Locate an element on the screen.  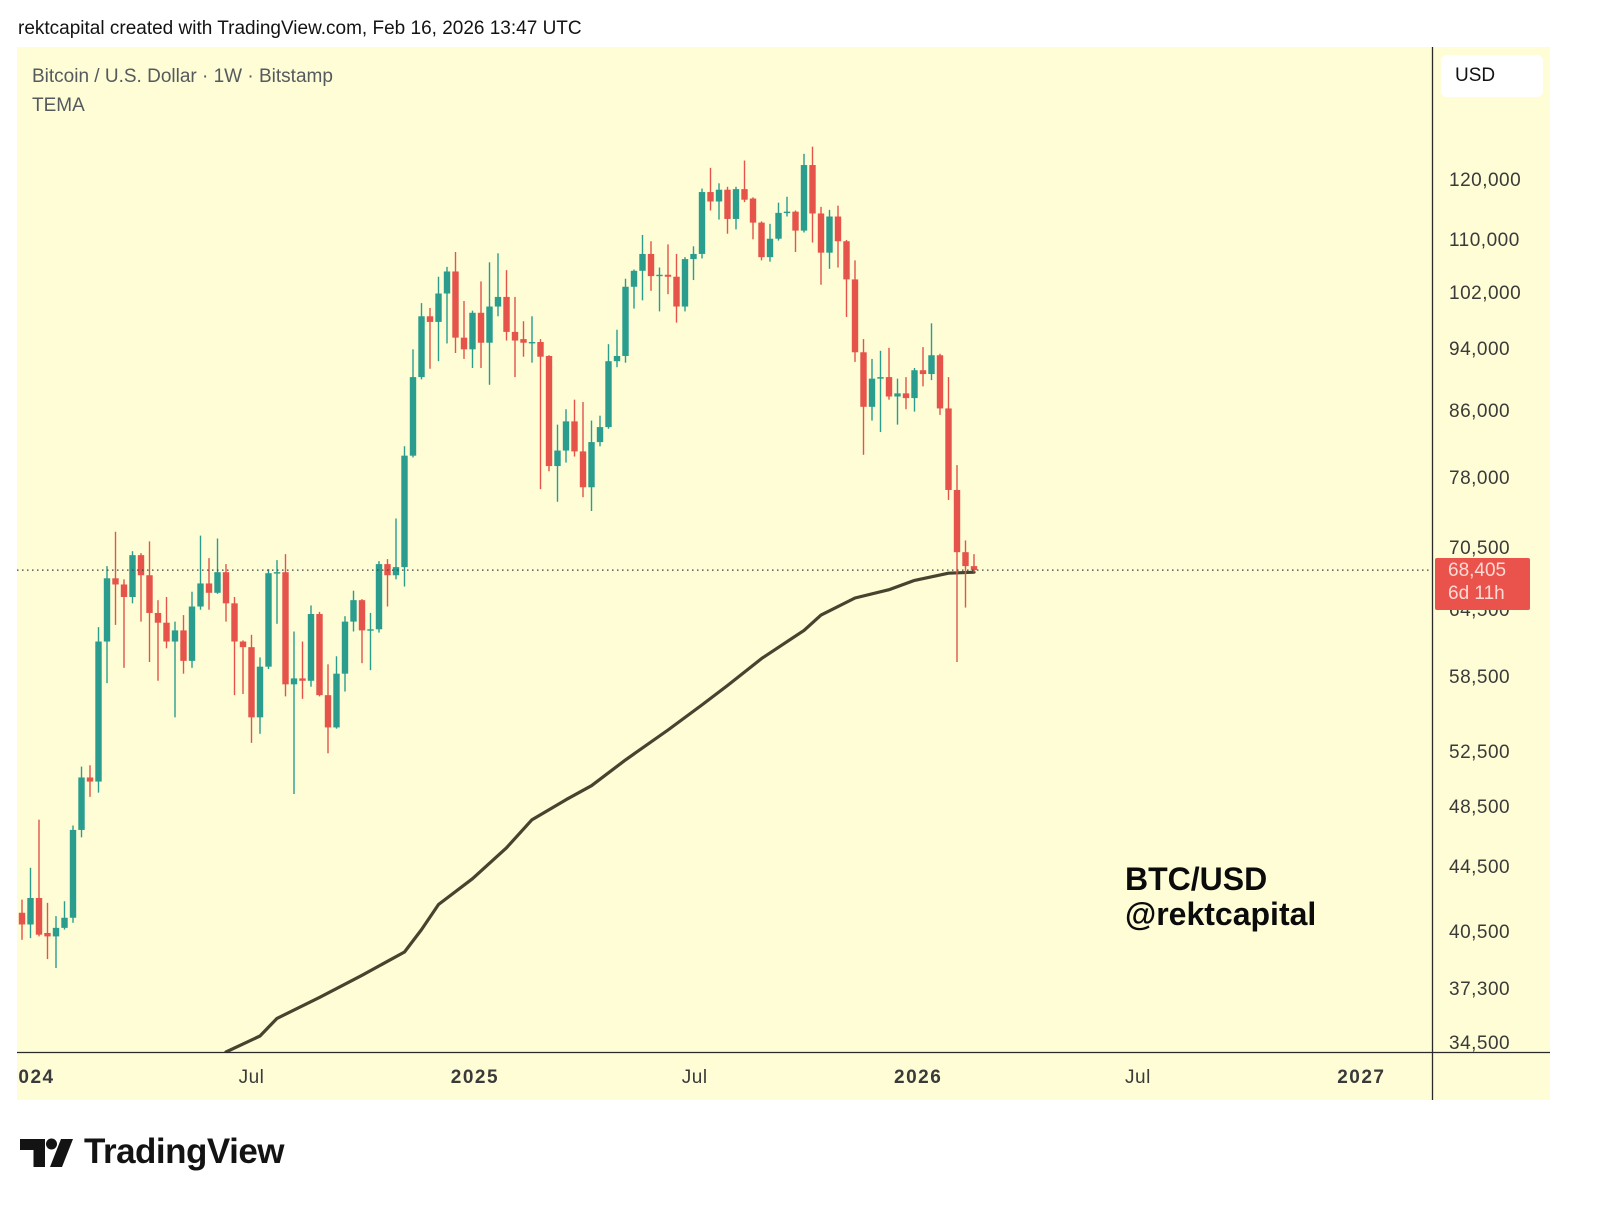
legend-symbol: Bitcoin / U.S. Dollar · 1W · Bitstamp is located at coordinates (182, 76).